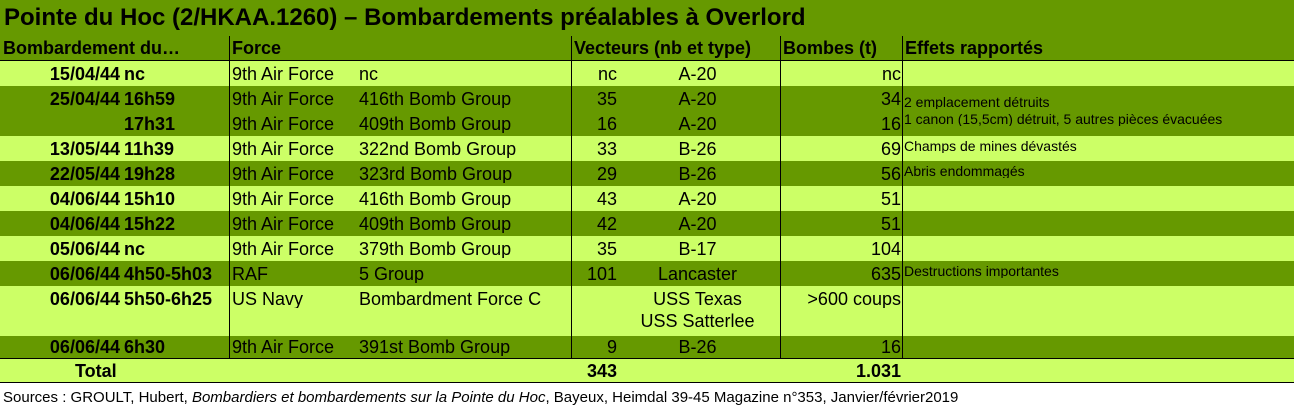  What do you see at coordinates (84, 174) in the screenshot?
I see `cell-date: 22/05/44` at bounding box center [84, 174].